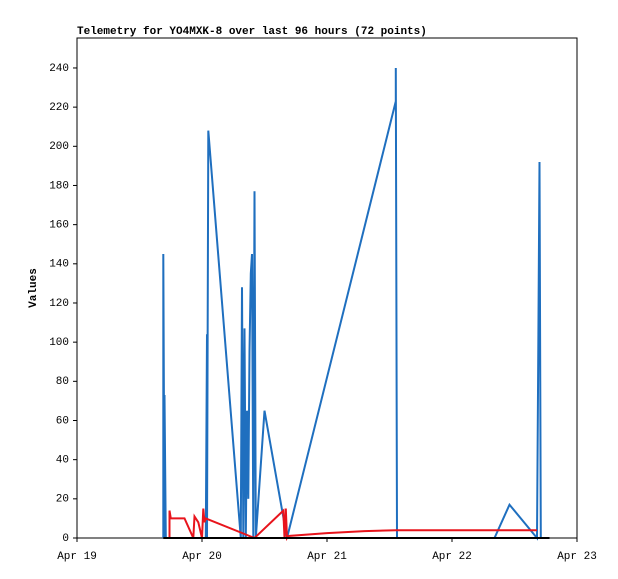 Image resolution: width=618 pixels, height=579 pixels. I want to click on y-tick-label: 220, so click(59, 108).